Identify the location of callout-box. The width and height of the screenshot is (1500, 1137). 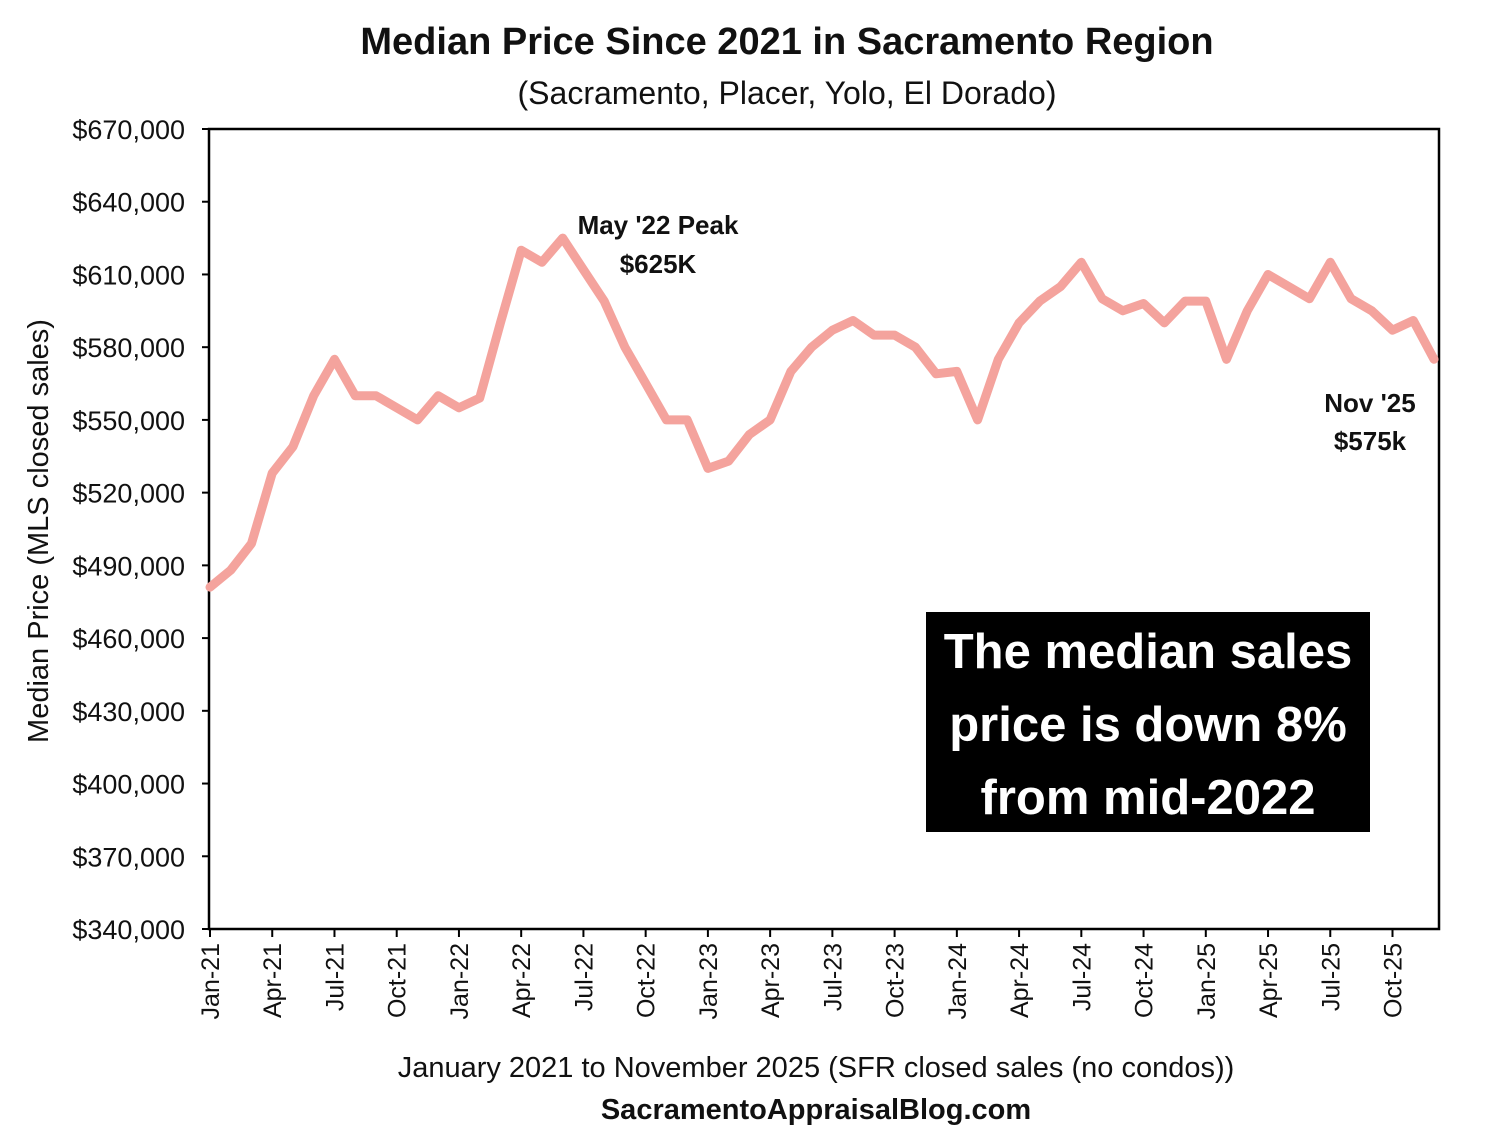
(1148, 722).